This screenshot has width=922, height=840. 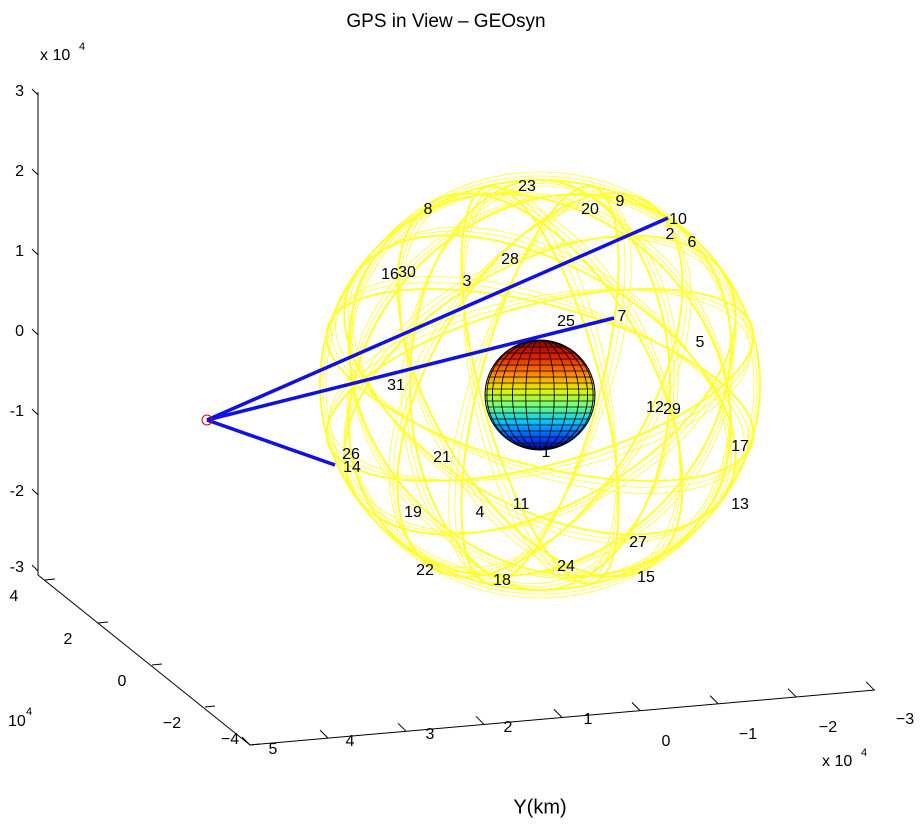 I want to click on satellite-label: 6, so click(x=692, y=242).